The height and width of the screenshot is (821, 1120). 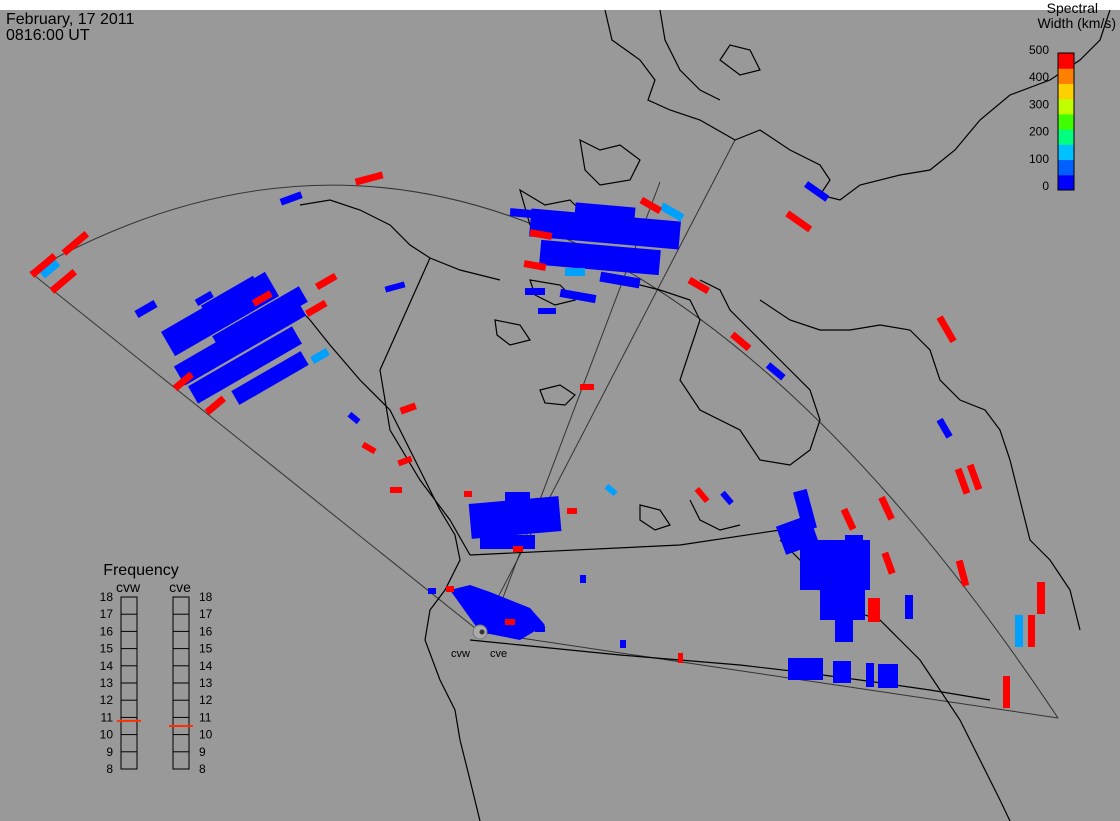 What do you see at coordinates (1039, 159) in the screenshot?
I see `colorbar-tick-label: 100` at bounding box center [1039, 159].